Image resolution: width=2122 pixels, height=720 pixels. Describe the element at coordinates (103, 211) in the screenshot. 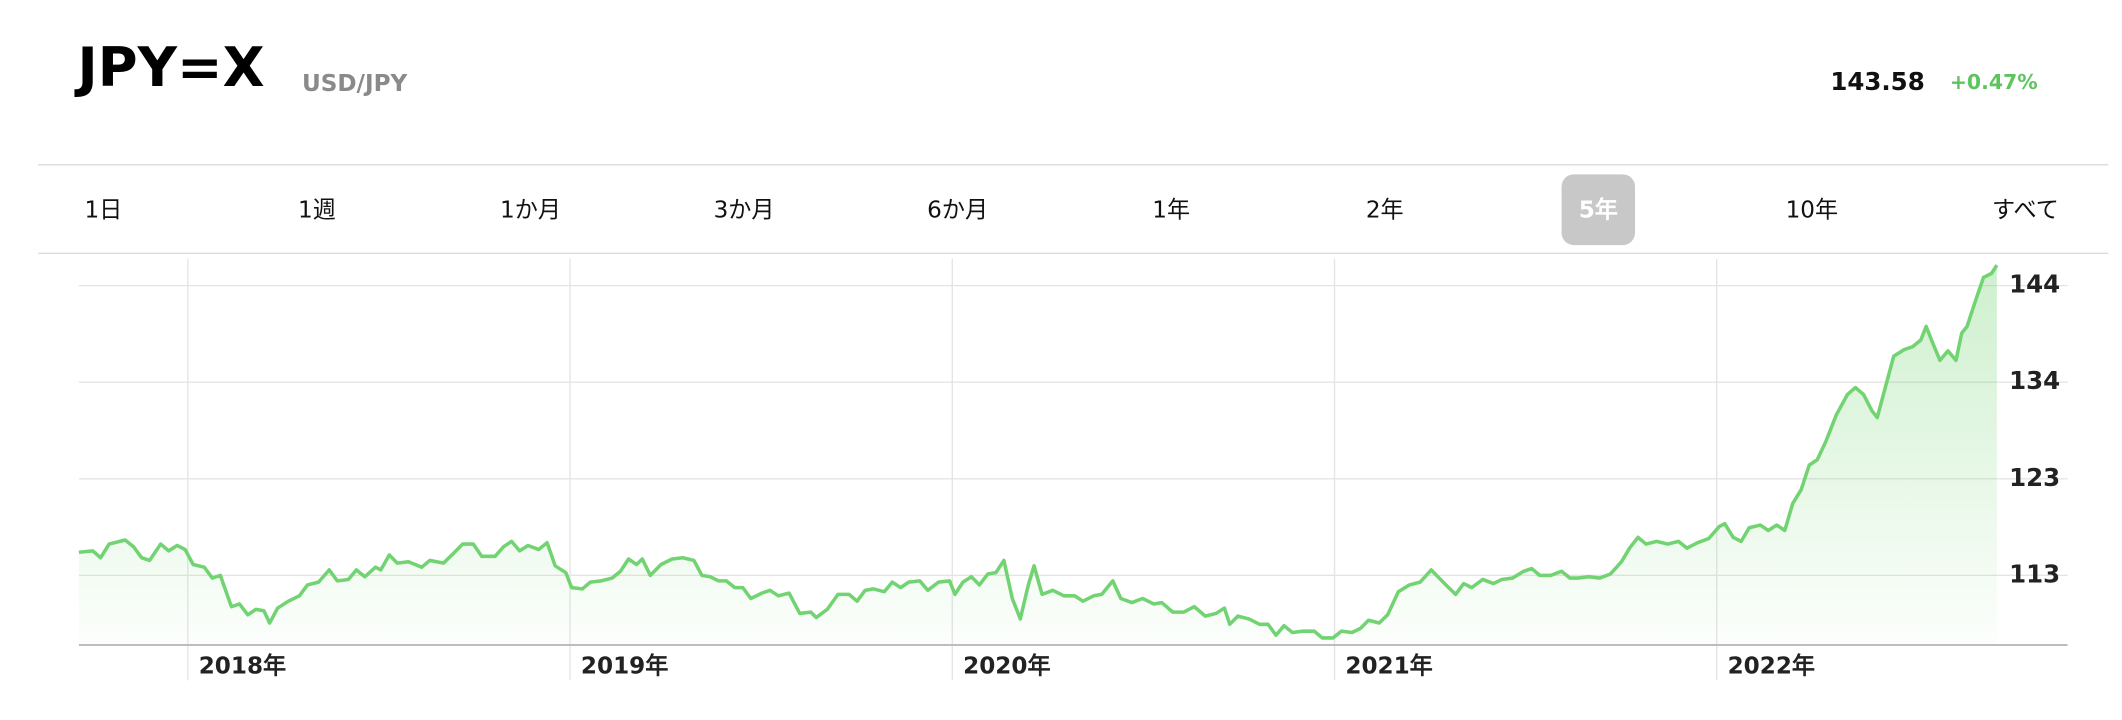

I see `range-tab: 1日` at that location.